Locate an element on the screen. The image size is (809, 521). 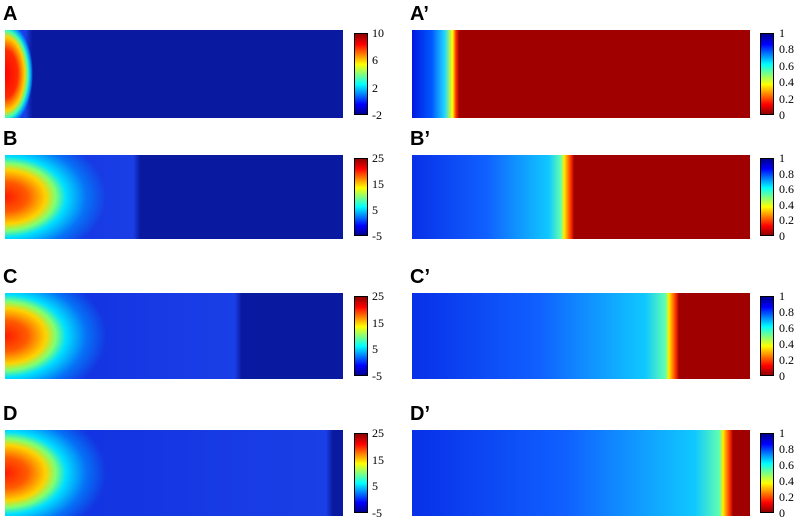
colorbar-tick-label: 10 is located at coordinates (378, 33).